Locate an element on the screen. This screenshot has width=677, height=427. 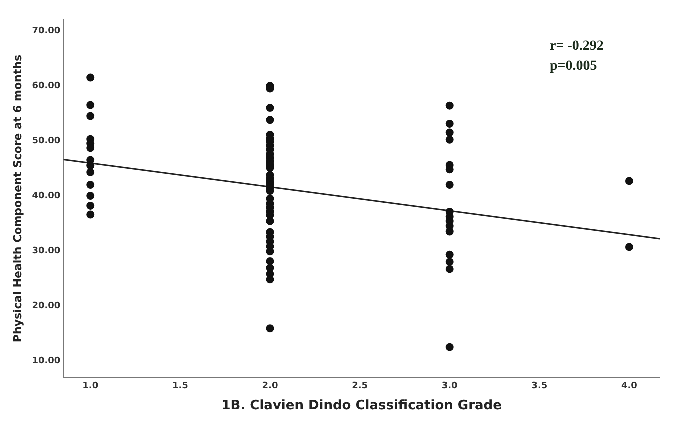
annotation: p=0.005 is located at coordinates (574, 66).